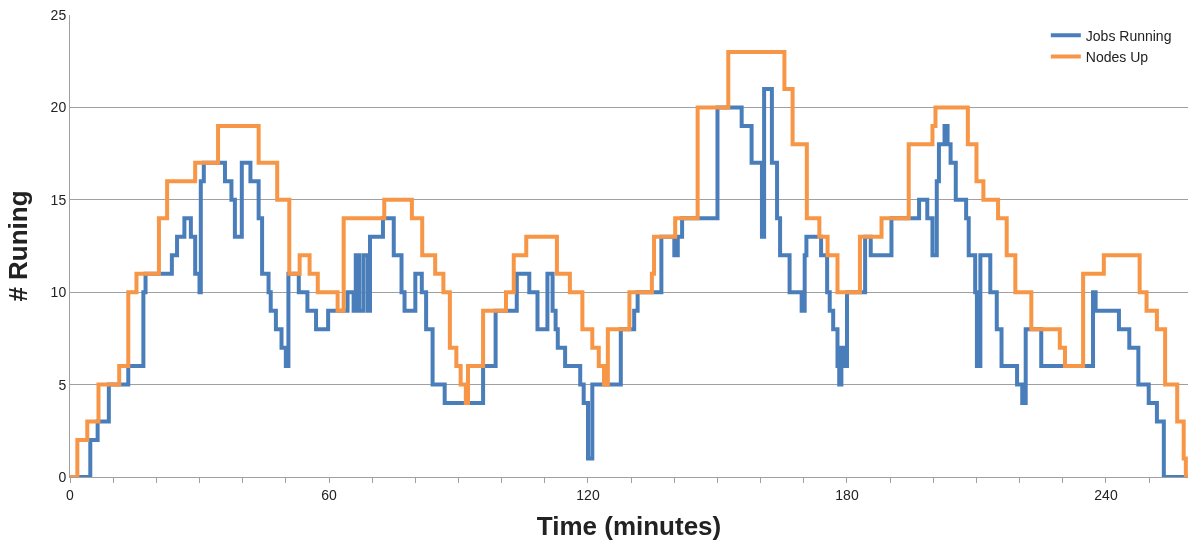 This screenshot has height=552, width=1193. I want to click on x-tick-label: 120, so click(588, 494).